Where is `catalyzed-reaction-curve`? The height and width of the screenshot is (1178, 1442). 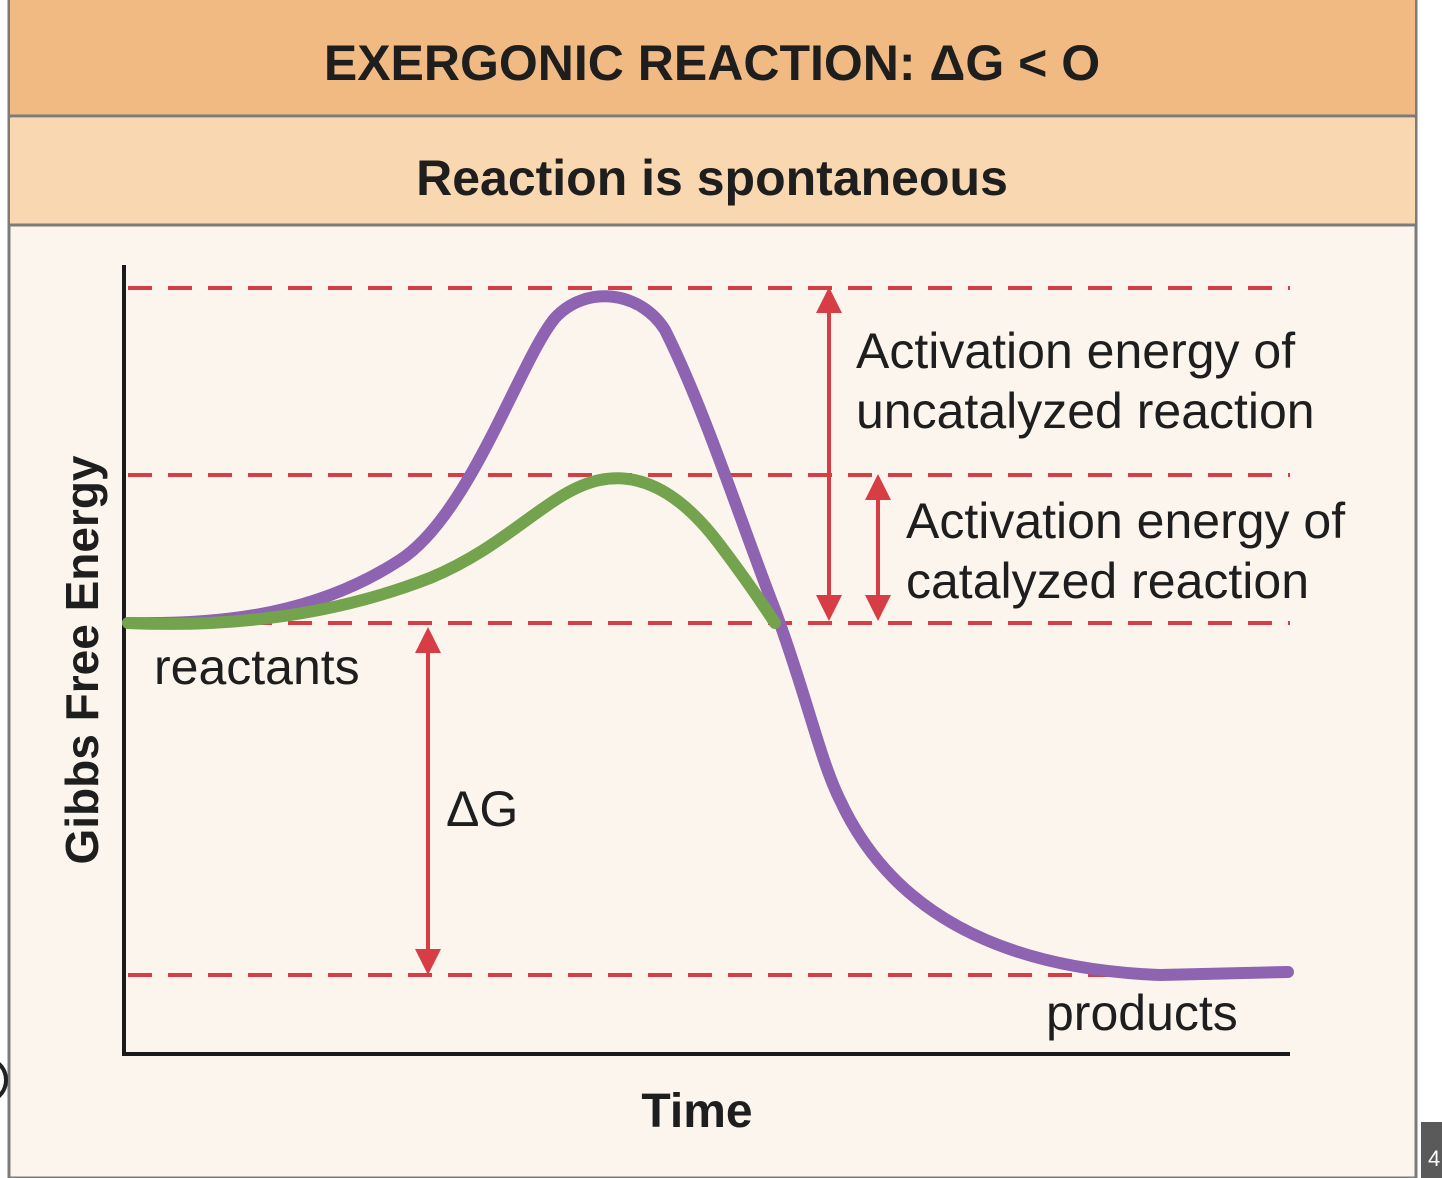 catalyzed-reaction-curve is located at coordinates (451, 551).